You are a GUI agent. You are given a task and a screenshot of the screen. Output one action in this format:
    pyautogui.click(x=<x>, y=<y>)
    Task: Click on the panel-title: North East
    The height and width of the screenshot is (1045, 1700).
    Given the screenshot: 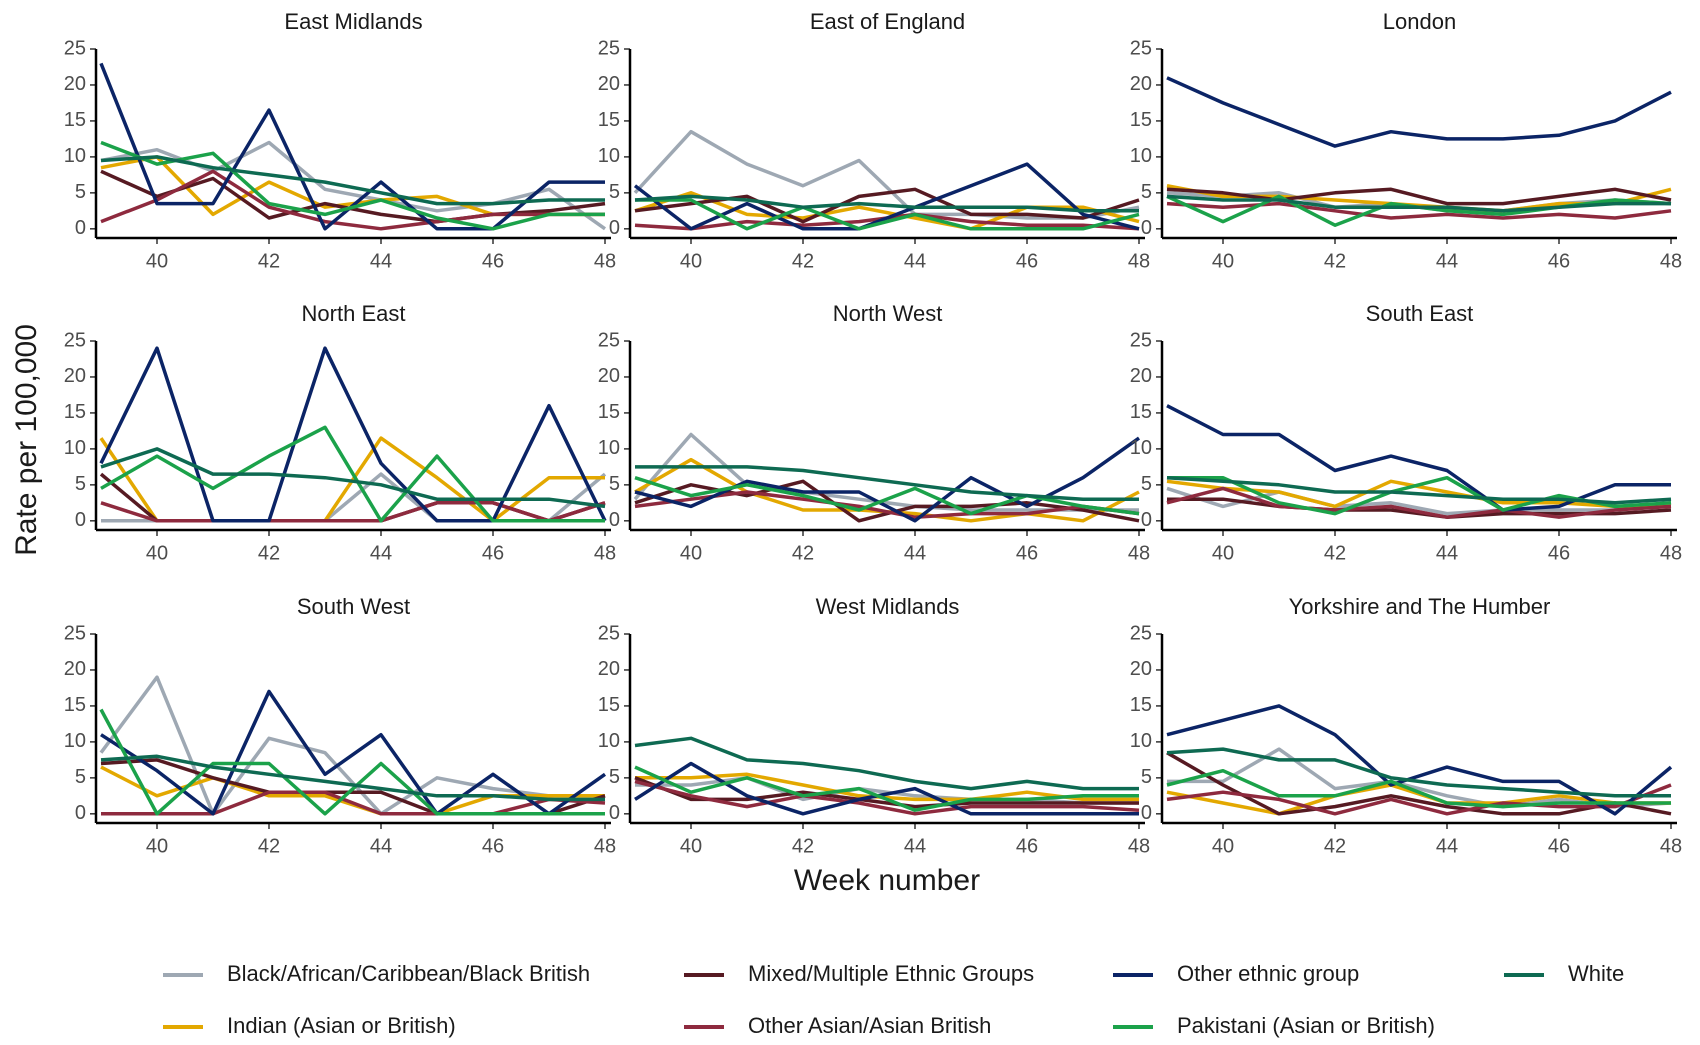 What is the action you would take?
    pyautogui.click(x=354, y=313)
    